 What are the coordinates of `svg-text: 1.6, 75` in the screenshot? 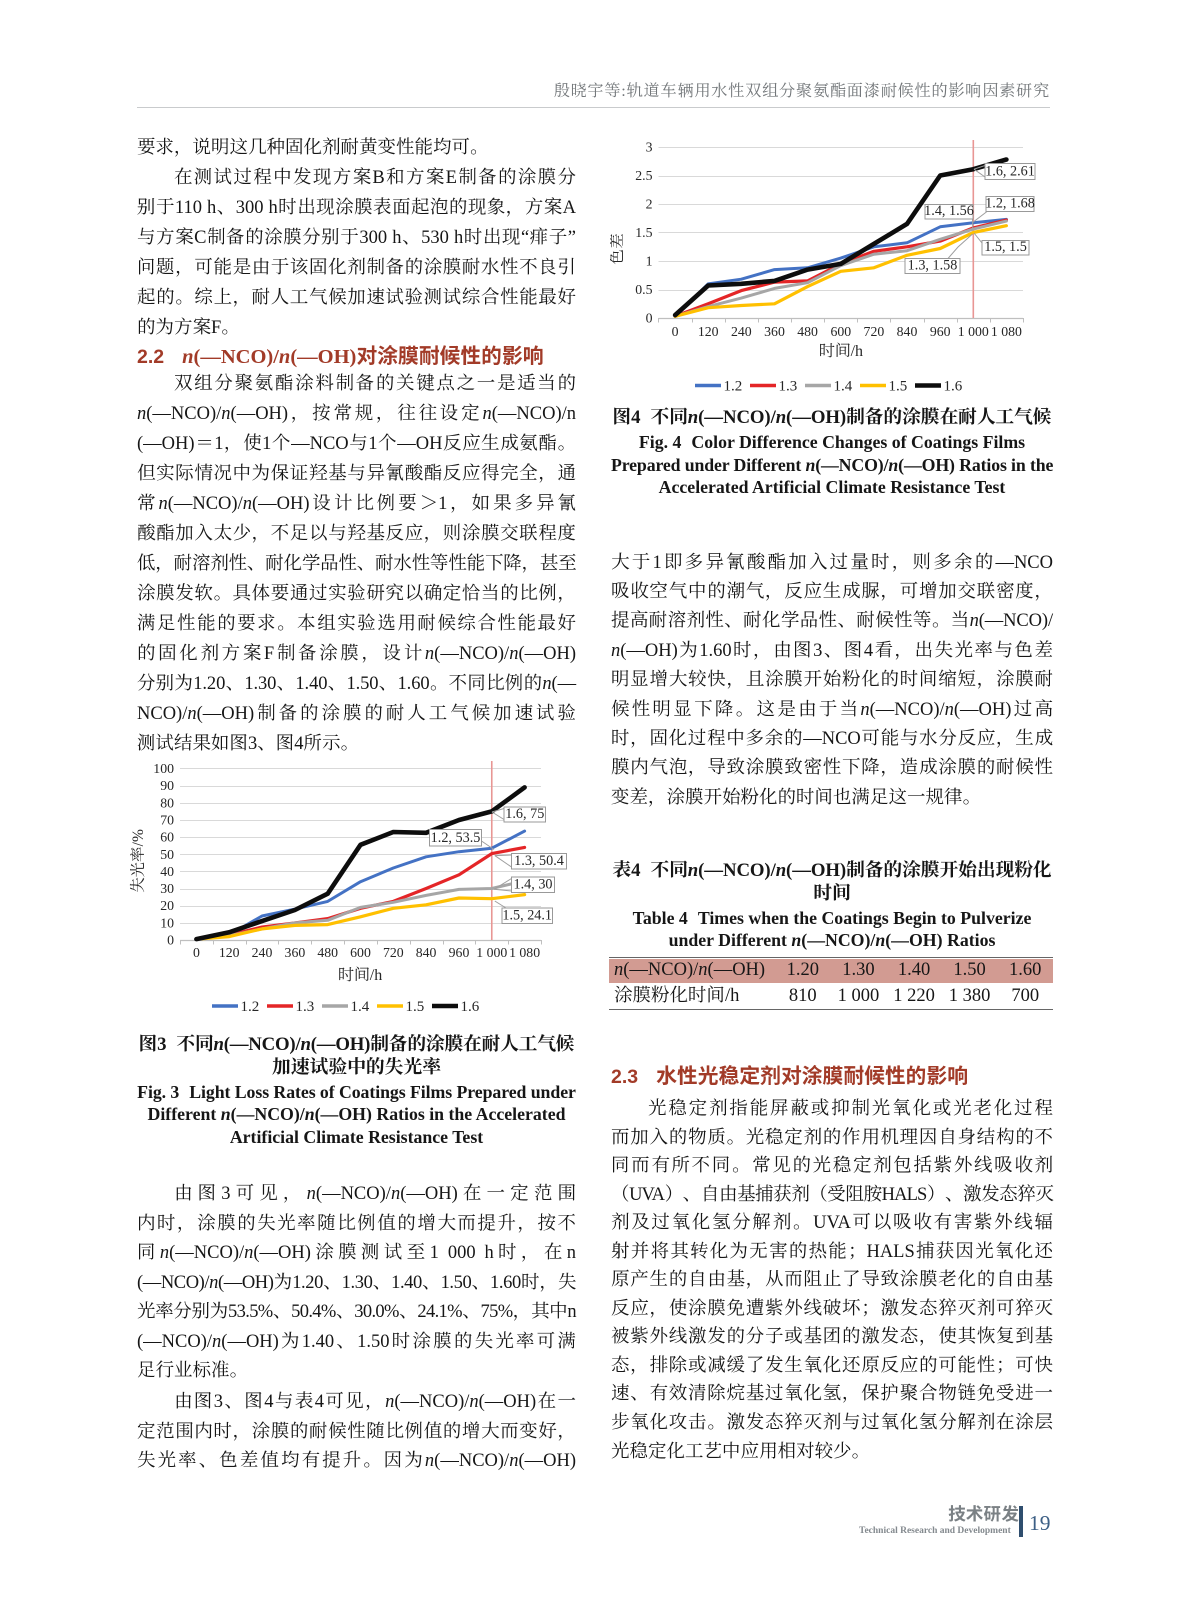 It's located at (524, 814).